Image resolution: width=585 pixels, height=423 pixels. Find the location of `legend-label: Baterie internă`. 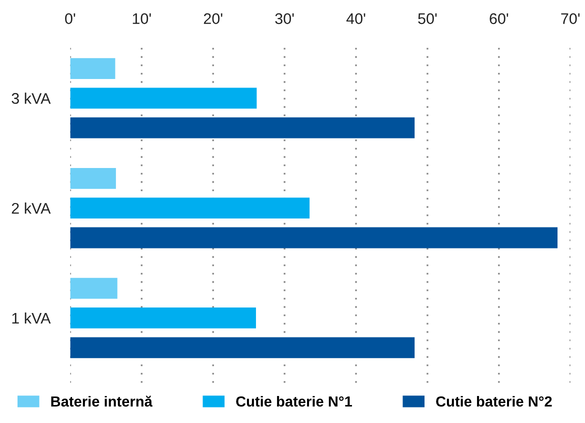

legend-label: Baterie internă is located at coordinates (101, 401).